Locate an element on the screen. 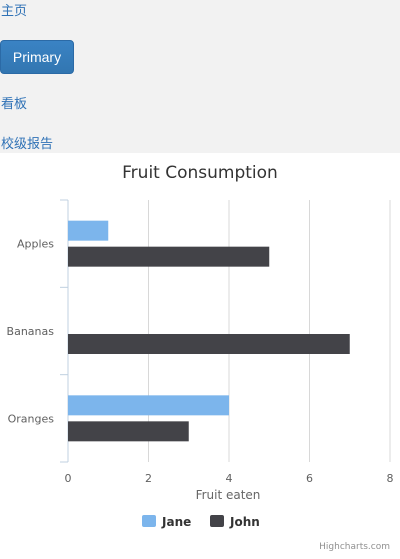 Image resolution: width=400 pixels, height=559 pixels. bar-jane-apples is located at coordinates (88, 230).